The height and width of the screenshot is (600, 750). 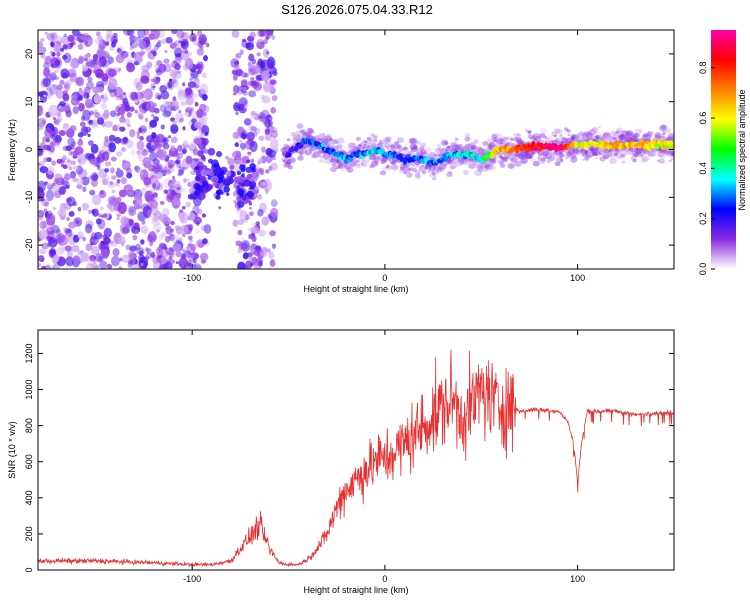 What do you see at coordinates (703, 269) in the screenshot?
I see `colorbar-tick-label: 0.0` at bounding box center [703, 269].